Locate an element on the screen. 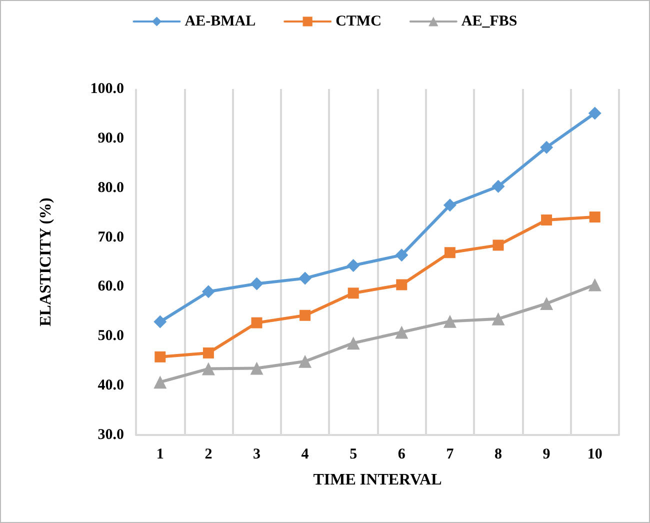 Image resolution: width=650 pixels, height=523 pixels. x-tick-label: 2 is located at coordinates (208, 454).